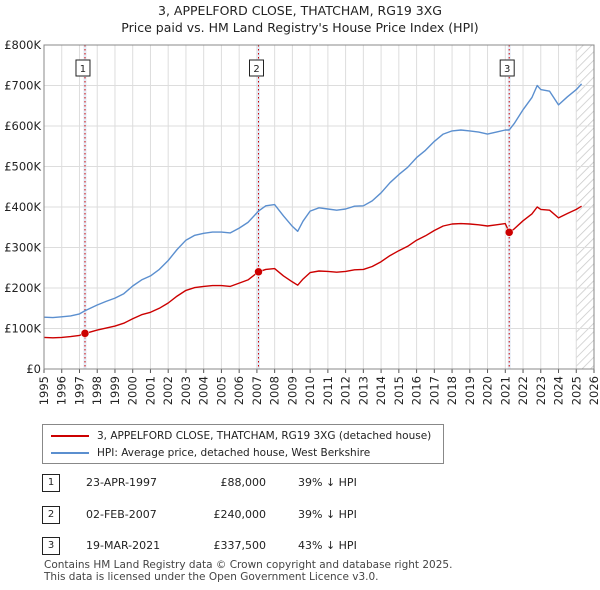 The image size is (600, 590). I want to click on sale-number: 1, so click(51, 483).